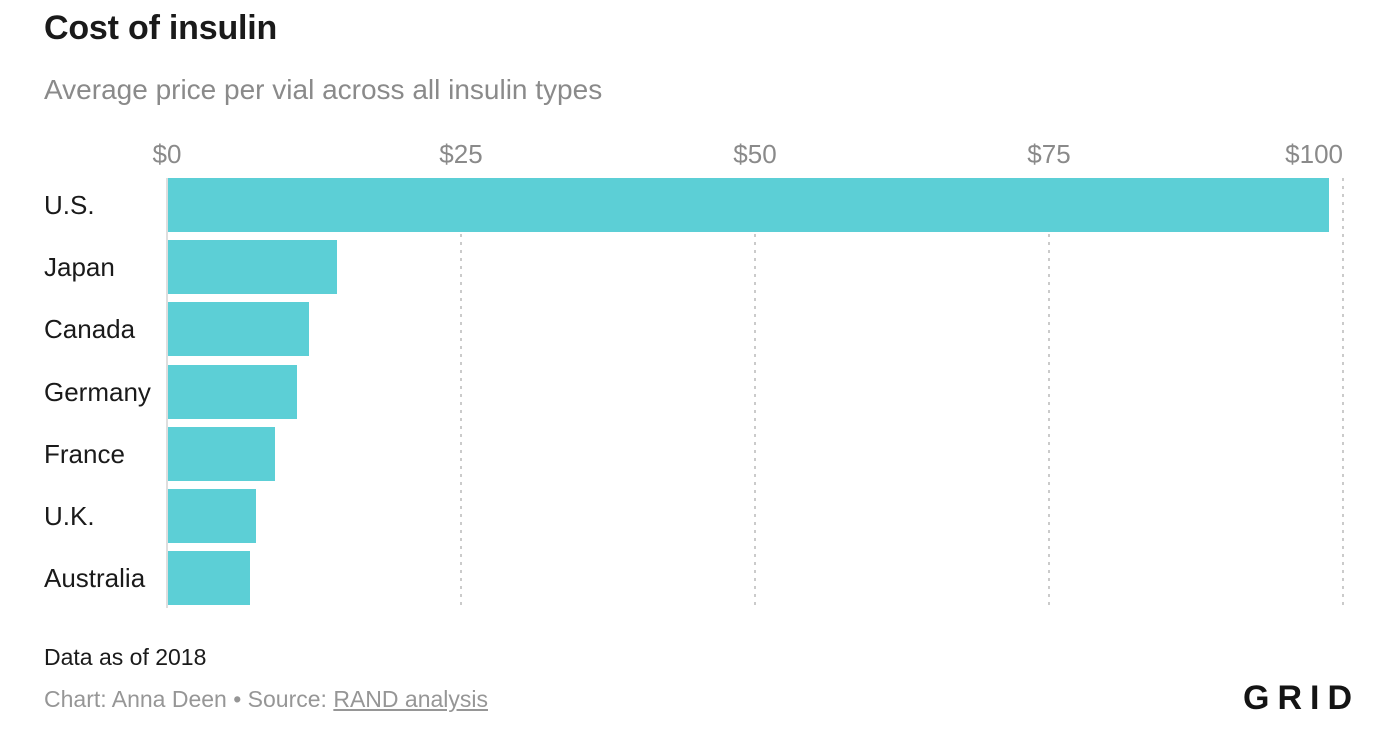  Describe the element at coordinates (97, 391) in the screenshot. I see `category-label: Germany` at that location.